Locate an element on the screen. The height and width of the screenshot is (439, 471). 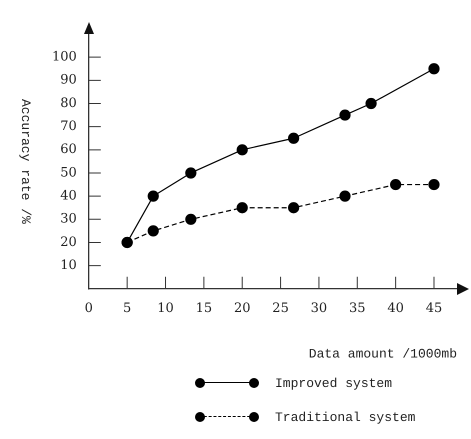
x-tick-label: 20 is located at coordinates (242, 308).